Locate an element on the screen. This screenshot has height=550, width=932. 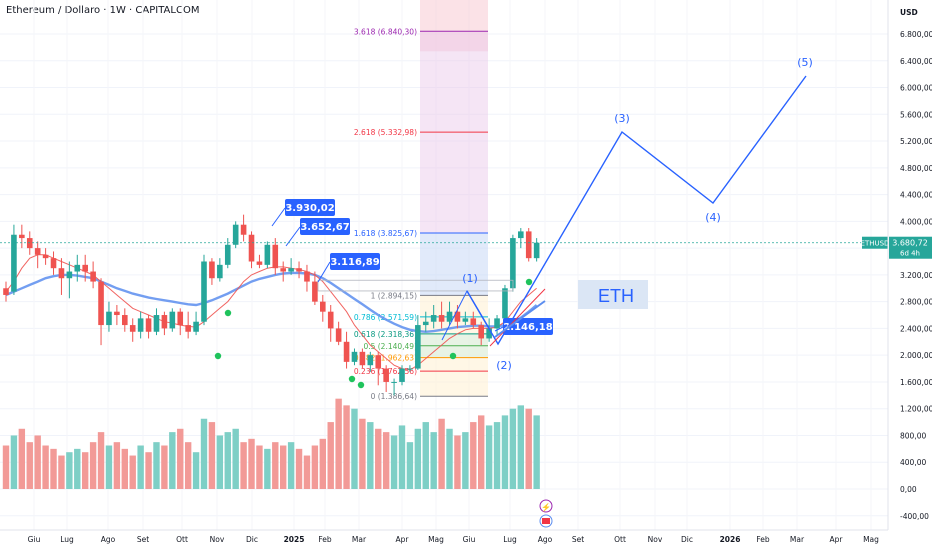
fib-label: 1.618 (3.825,67) is located at coordinates (385, 233).